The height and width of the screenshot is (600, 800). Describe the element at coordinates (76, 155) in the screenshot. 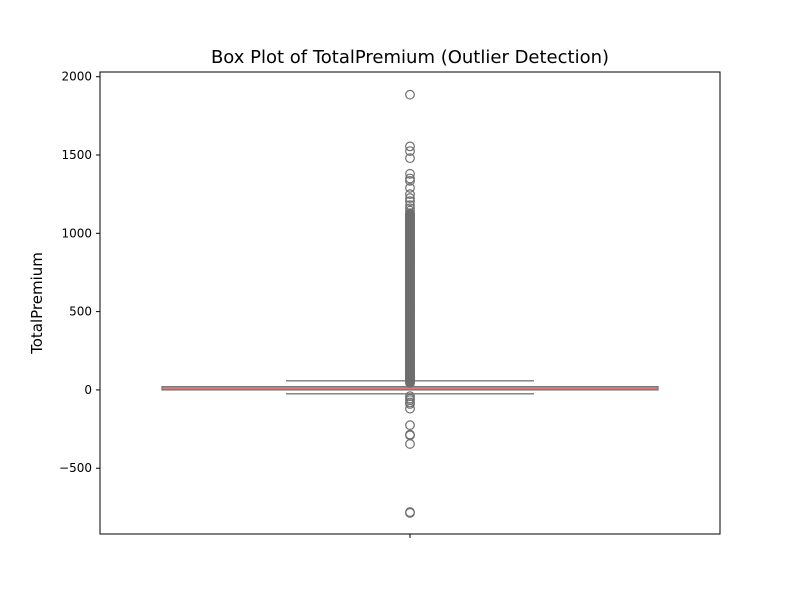

I see `y-tick-label: 1500` at that location.